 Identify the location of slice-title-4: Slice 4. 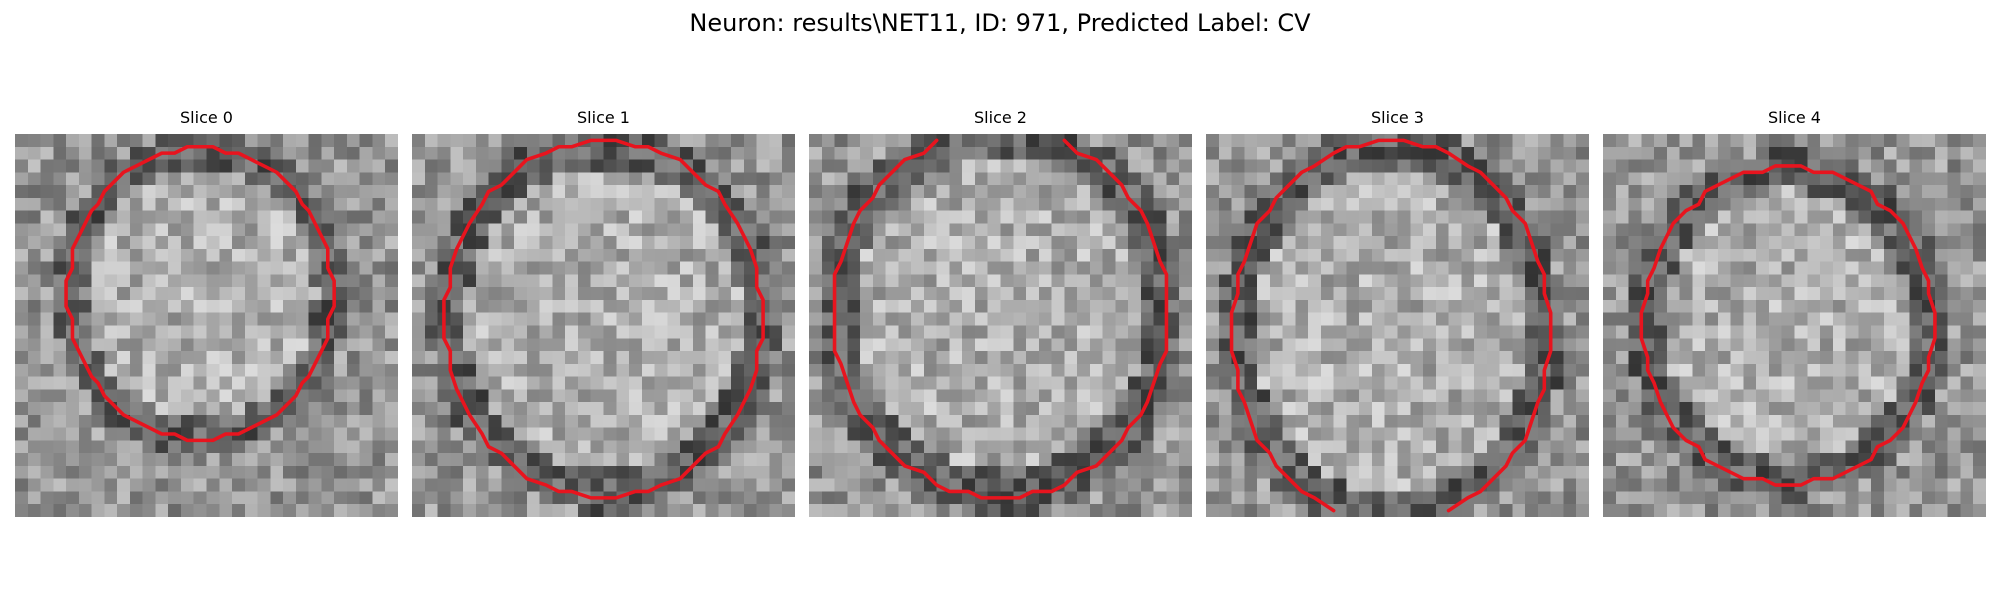
(1794, 117).